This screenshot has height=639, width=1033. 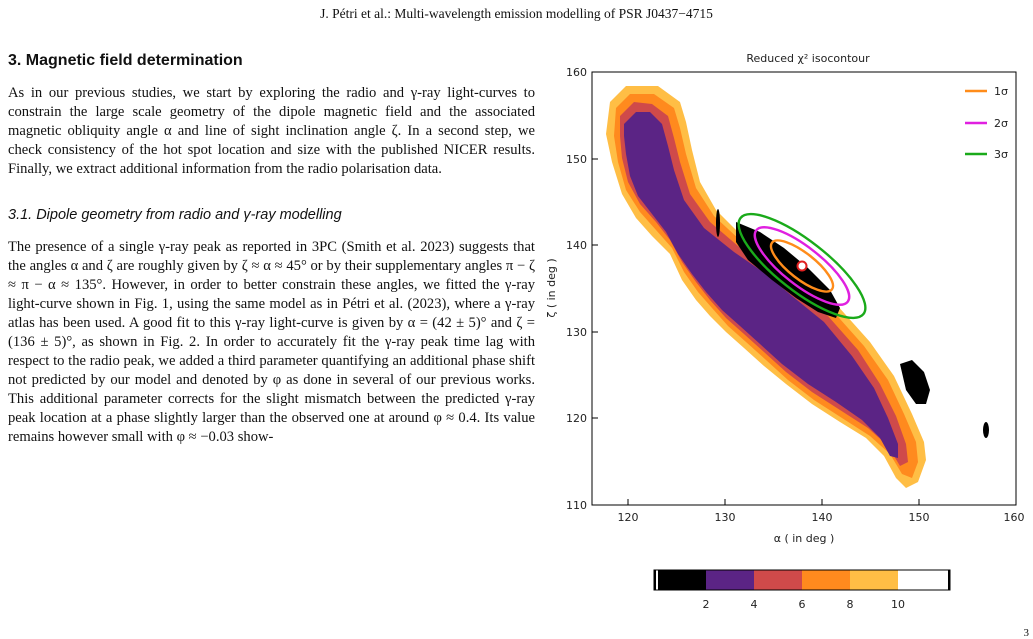 I want to click on y-tick-label: 110, so click(x=576, y=505).